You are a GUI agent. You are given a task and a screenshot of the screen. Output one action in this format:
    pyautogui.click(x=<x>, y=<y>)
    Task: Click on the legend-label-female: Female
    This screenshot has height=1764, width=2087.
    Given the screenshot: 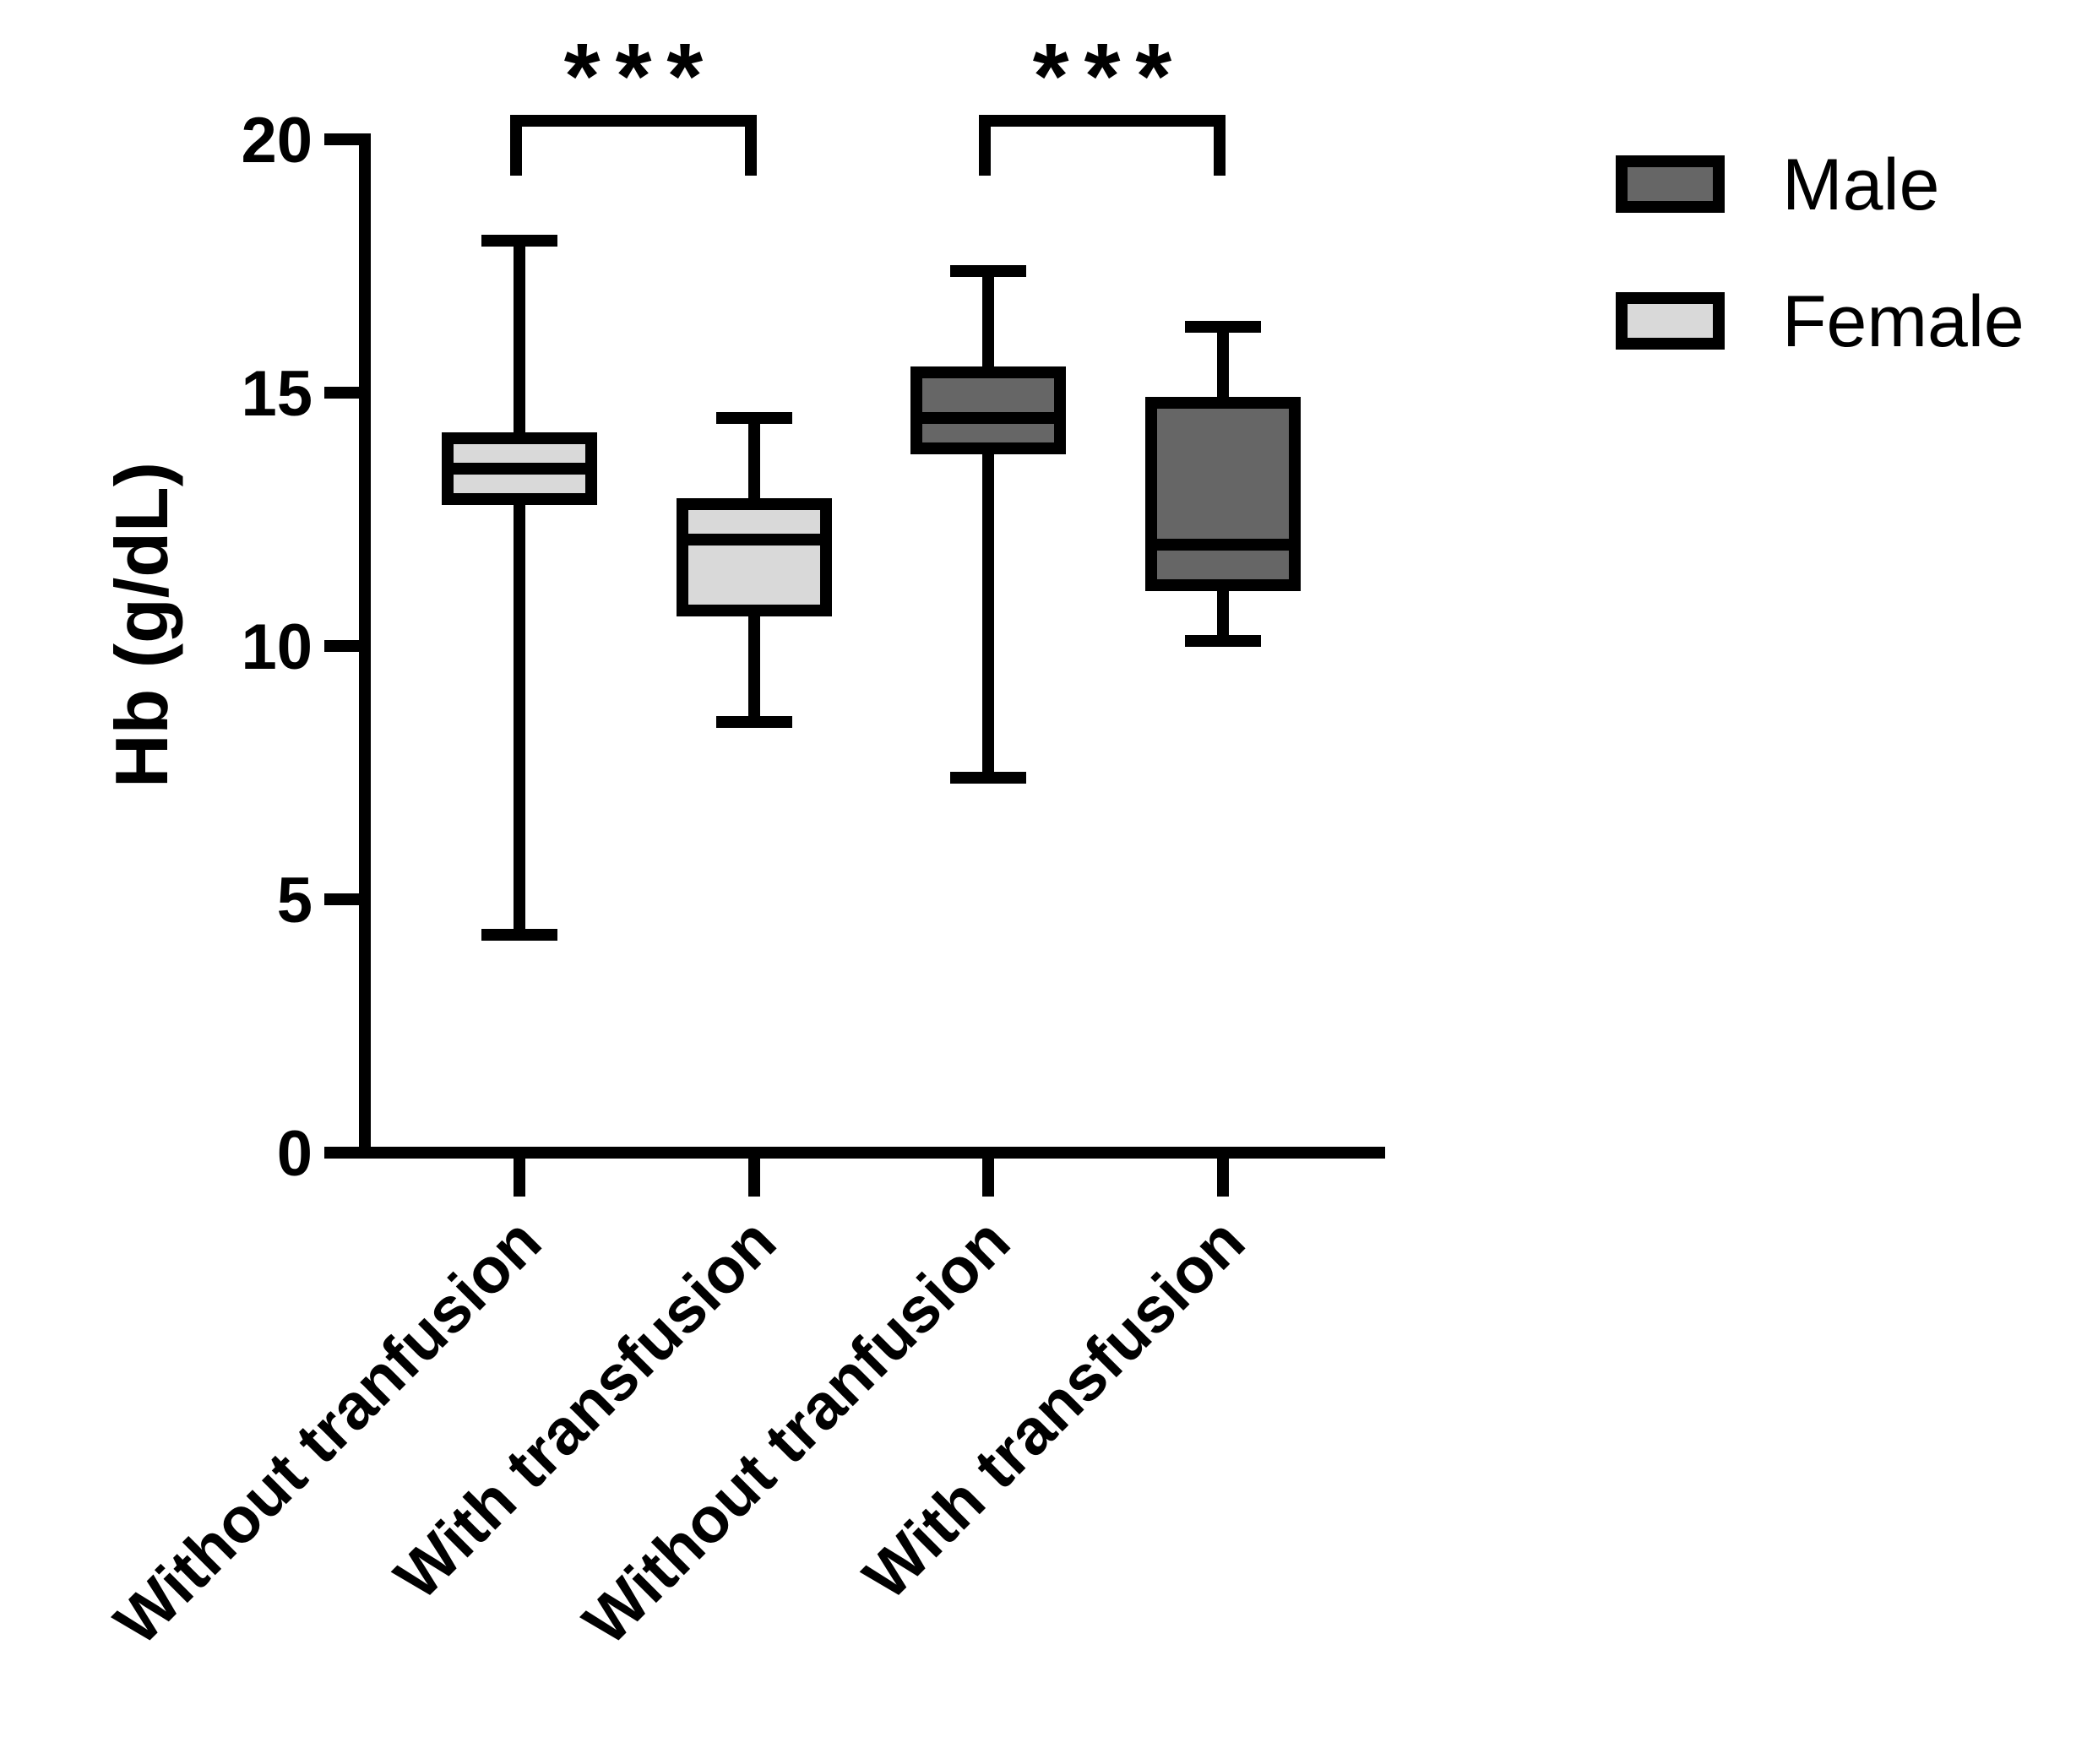 What is the action you would take?
    pyautogui.click(x=1903, y=322)
    